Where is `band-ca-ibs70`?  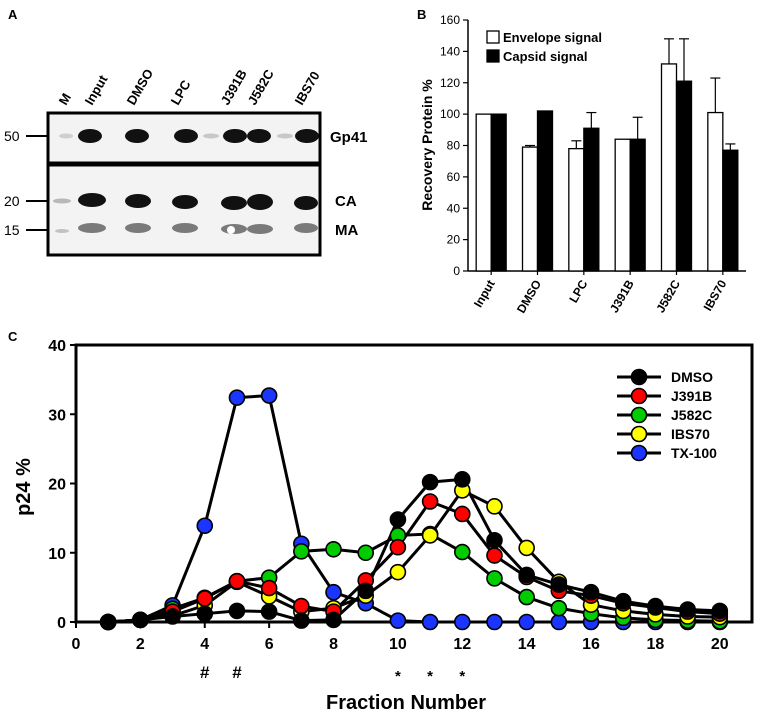 band-ca-ibs70 is located at coordinates (306, 203).